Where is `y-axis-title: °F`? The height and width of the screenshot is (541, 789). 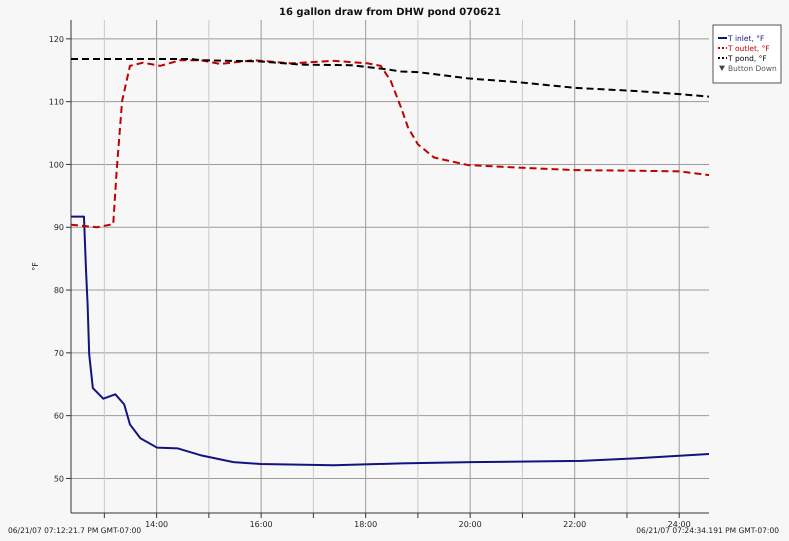 y-axis-title: °F is located at coordinates (35, 266).